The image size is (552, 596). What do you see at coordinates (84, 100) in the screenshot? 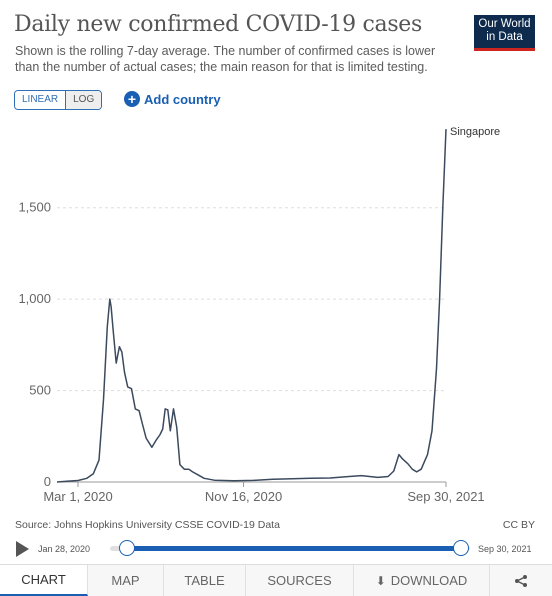
I see `log-scale-button: LOG` at bounding box center [84, 100].